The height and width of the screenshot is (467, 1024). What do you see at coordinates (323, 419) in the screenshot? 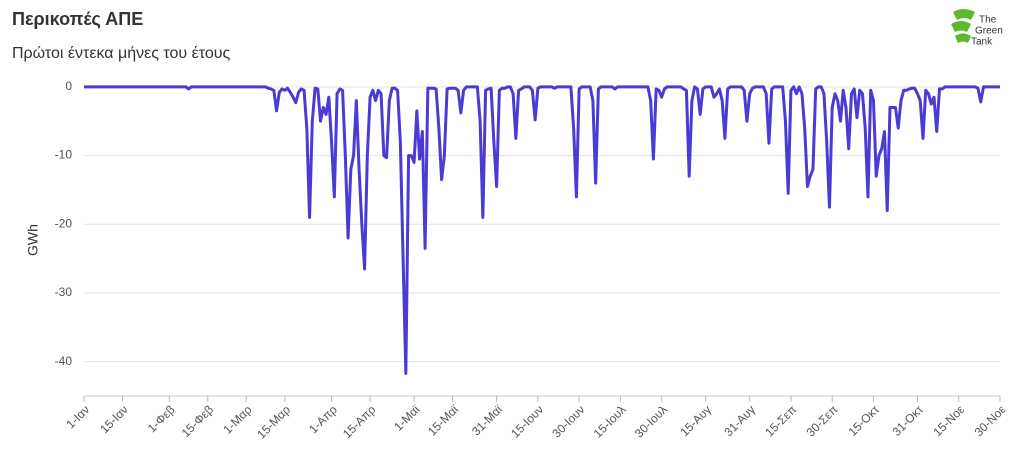
I see `x-tick-label: 1-Απρ` at bounding box center [323, 419].